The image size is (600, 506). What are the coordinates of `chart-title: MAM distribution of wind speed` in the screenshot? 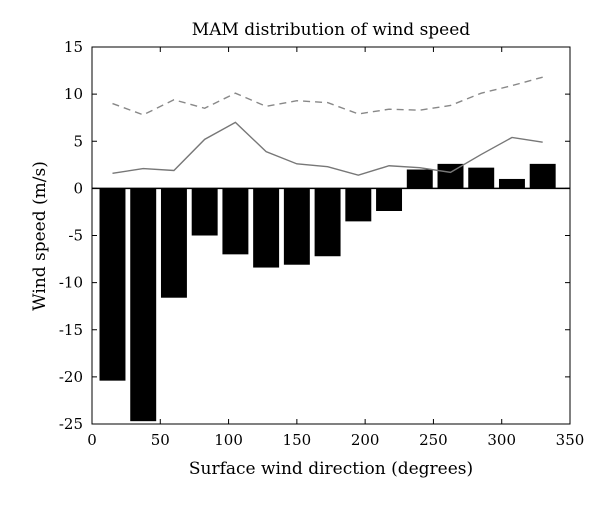 It's located at (331, 30).